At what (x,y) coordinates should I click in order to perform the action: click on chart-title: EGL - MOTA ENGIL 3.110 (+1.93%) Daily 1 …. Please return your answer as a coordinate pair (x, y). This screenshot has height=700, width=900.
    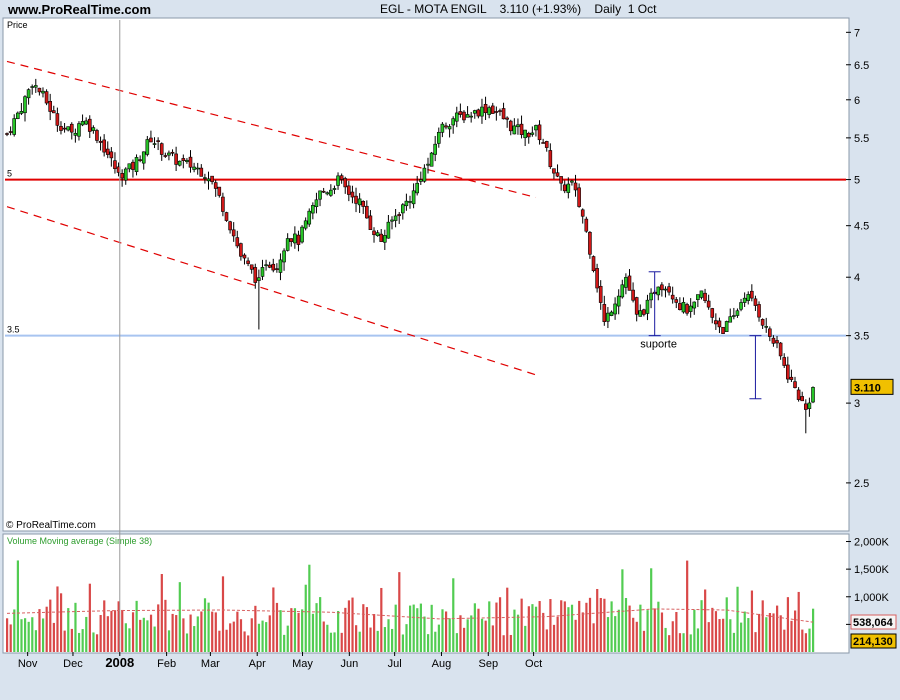
    Looking at the image, I should click on (518, 9).